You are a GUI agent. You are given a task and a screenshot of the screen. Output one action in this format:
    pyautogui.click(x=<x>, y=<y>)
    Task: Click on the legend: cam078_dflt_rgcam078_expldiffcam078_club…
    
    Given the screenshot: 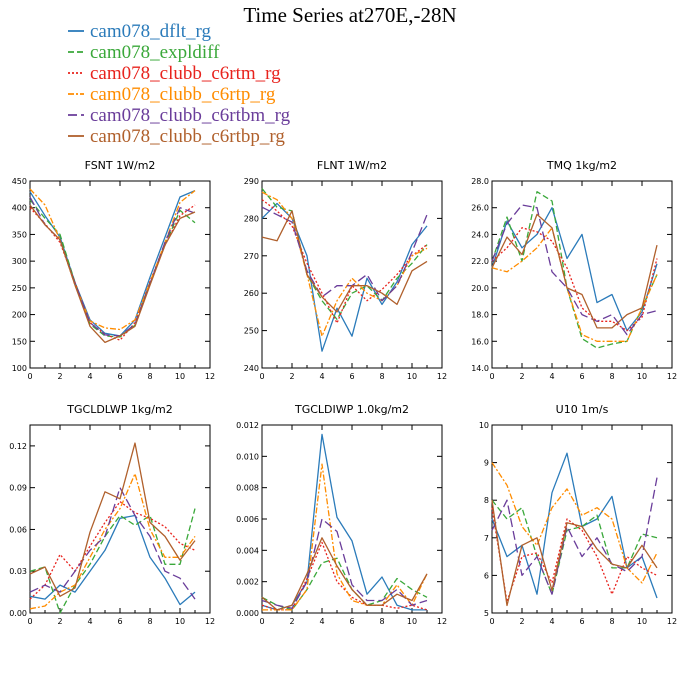 What is the action you would take?
    pyautogui.click(x=179, y=84)
    